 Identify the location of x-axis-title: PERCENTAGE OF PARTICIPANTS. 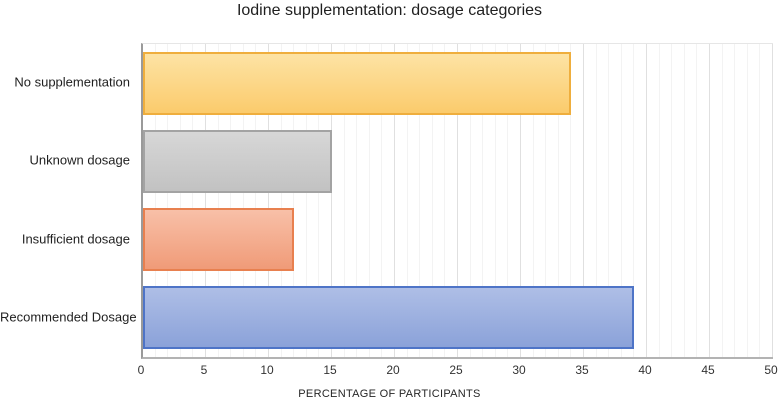
(389, 394).